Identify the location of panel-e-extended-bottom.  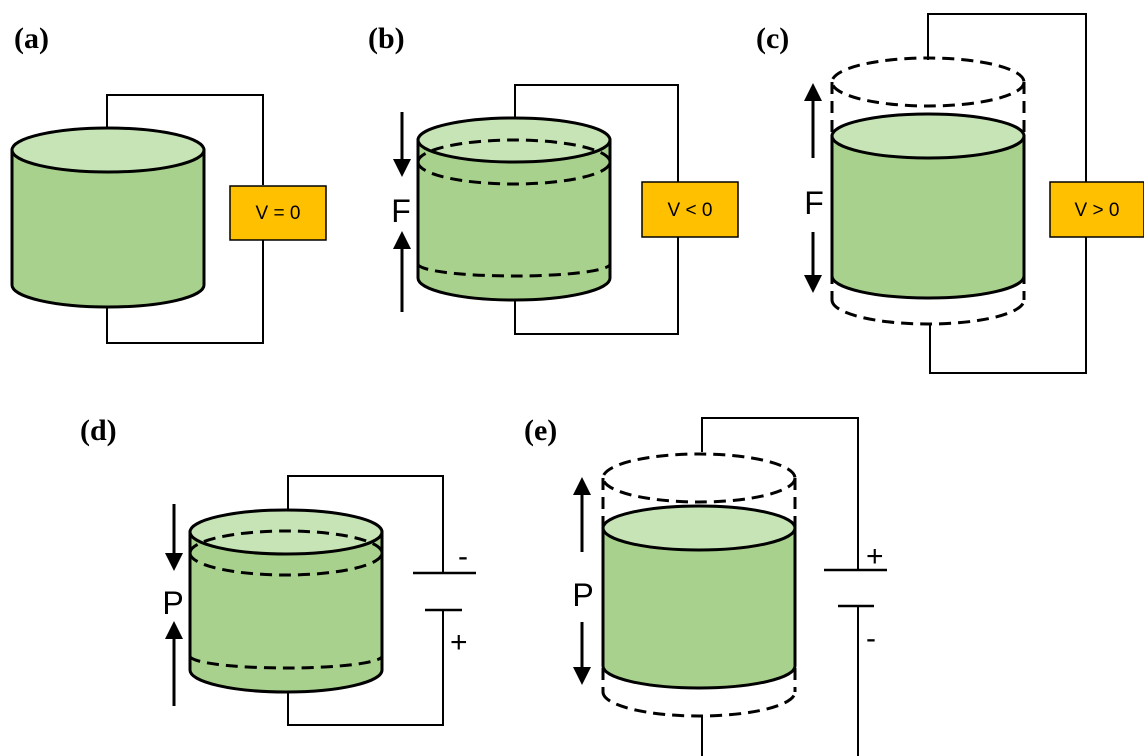
(699, 704).